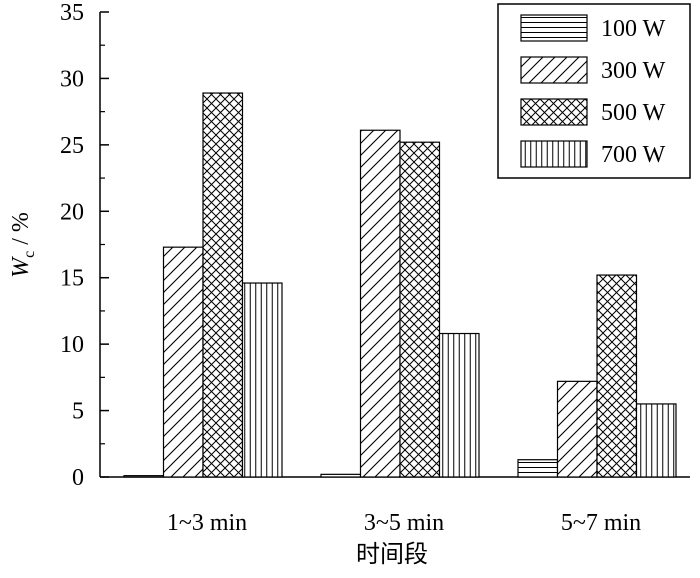 This screenshot has height=578, width=700. I want to click on x-axis-label: 时间段, so click(392, 554).